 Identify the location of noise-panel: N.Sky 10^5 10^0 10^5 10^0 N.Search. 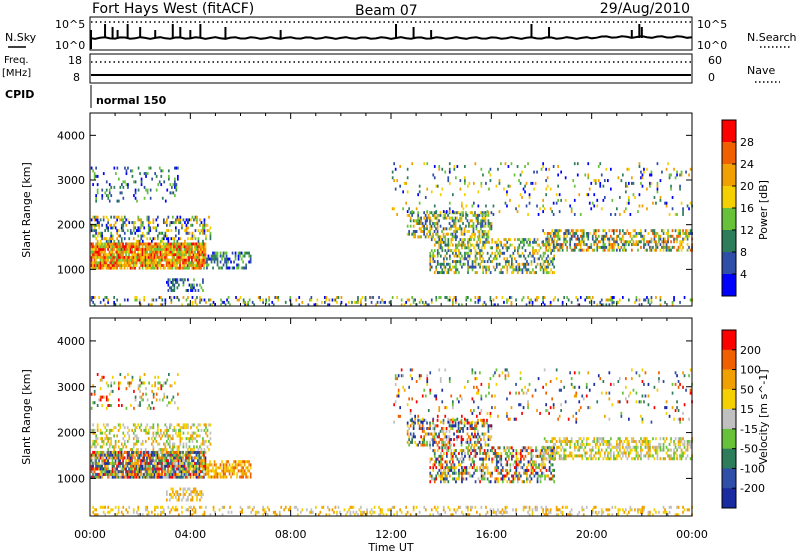
(401, 34).